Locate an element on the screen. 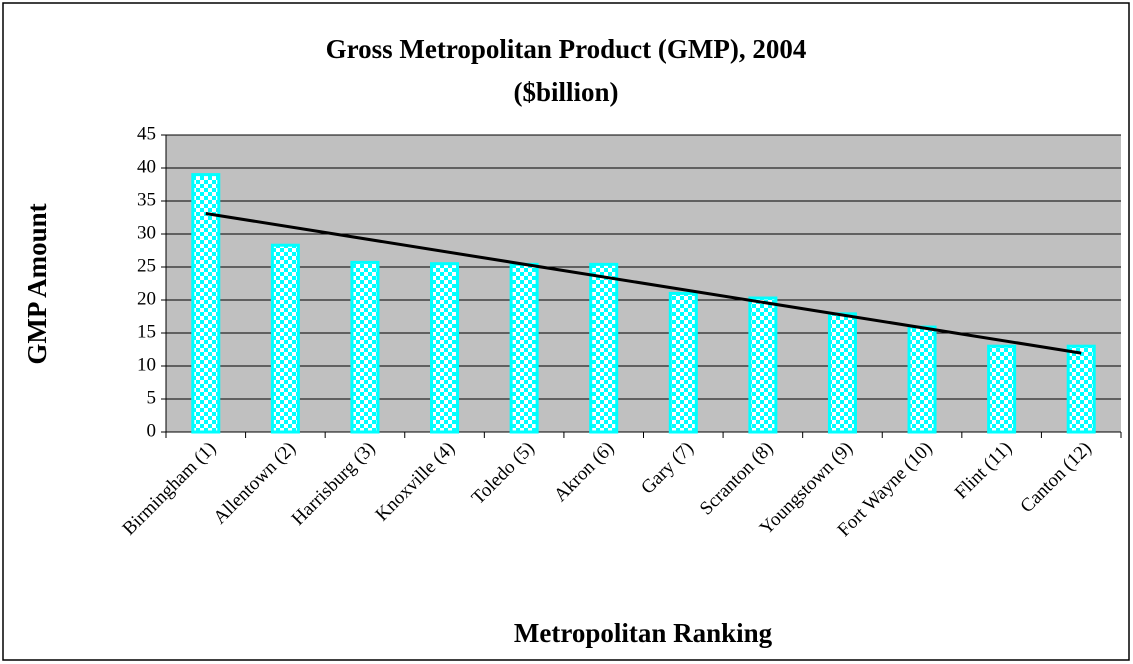 Image resolution: width=1133 pixels, height=664 pixels. y-tick-label: 15 is located at coordinates (146, 331).